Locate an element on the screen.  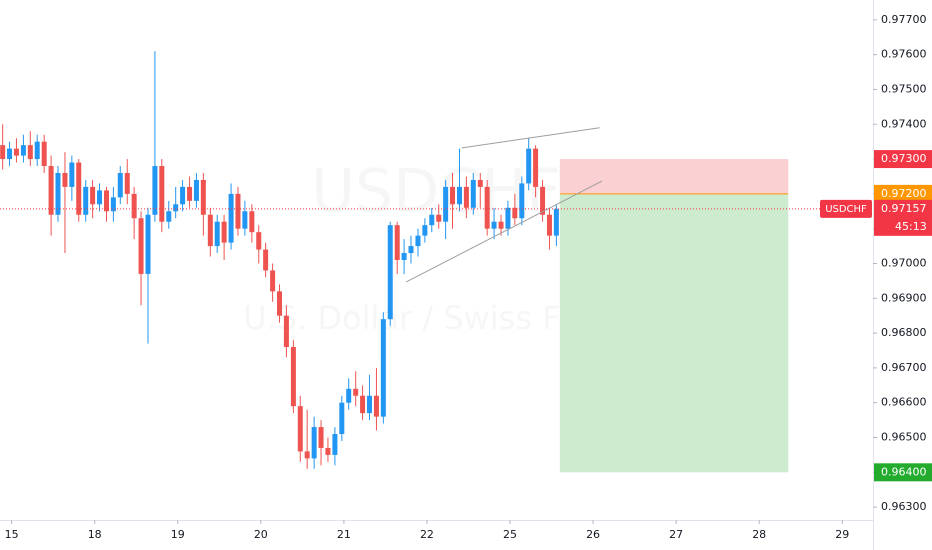
symbol-label: USDCHF is located at coordinates (846, 209).